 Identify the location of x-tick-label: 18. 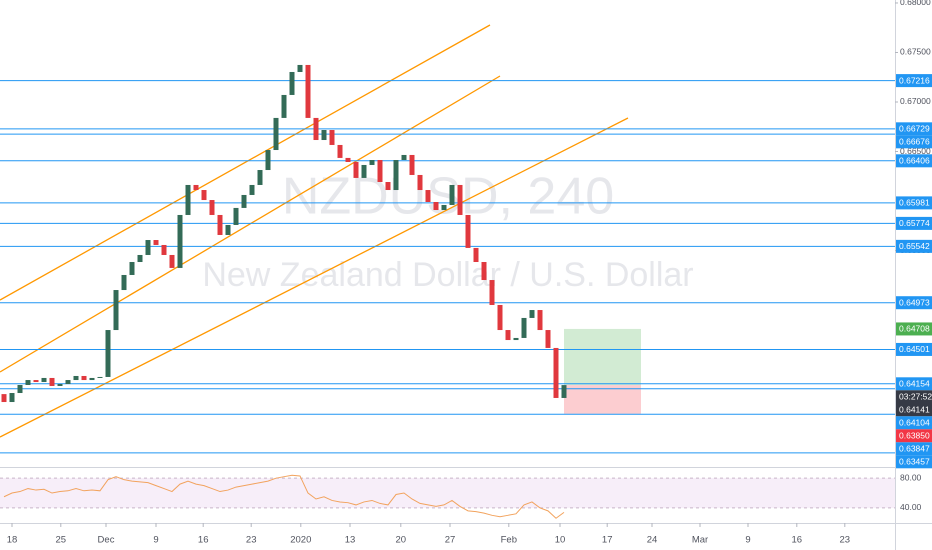
(12, 540).